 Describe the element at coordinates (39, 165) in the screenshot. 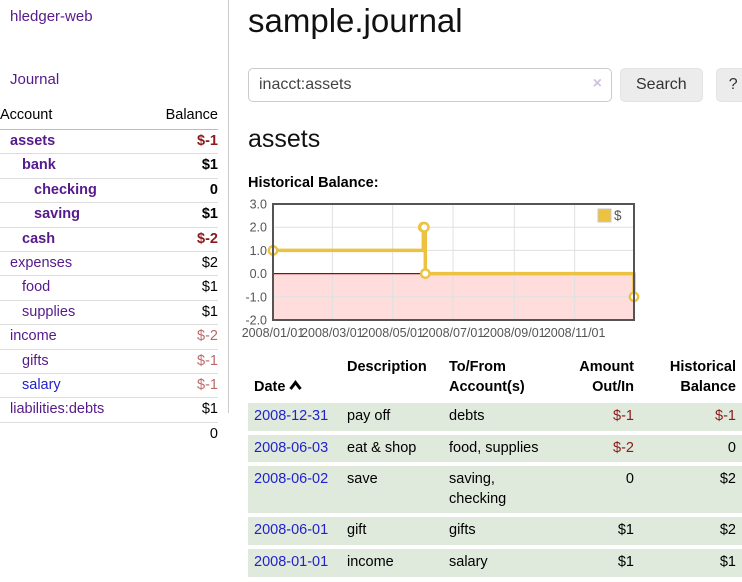

I see `account-link: bank` at that location.